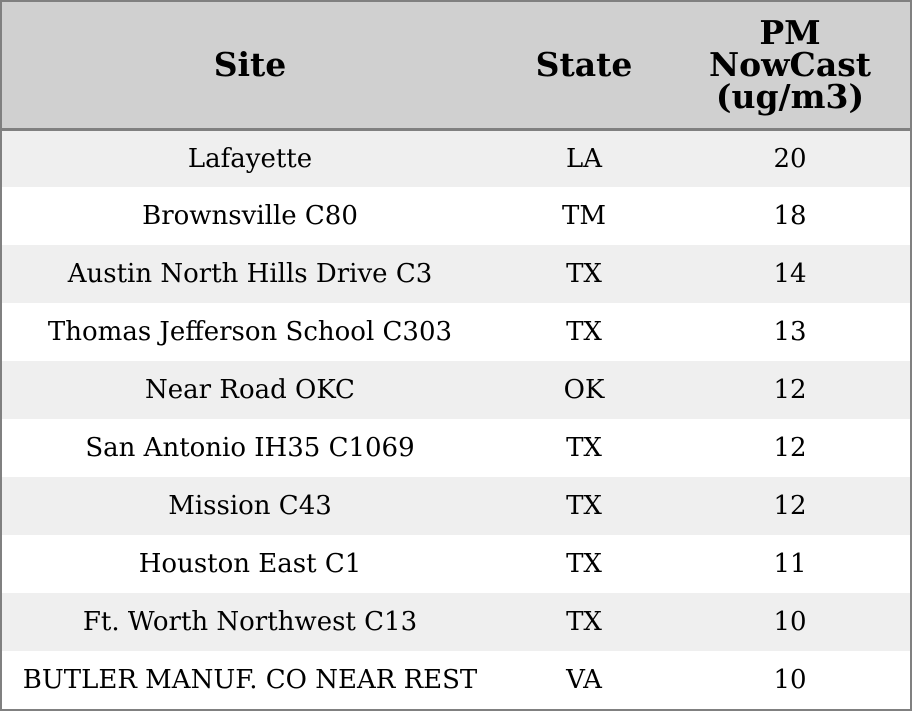 This screenshot has width=912, height=711. I want to click on cell-site: BUTLER MANUF. CO NEAR REST, so click(250, 680).